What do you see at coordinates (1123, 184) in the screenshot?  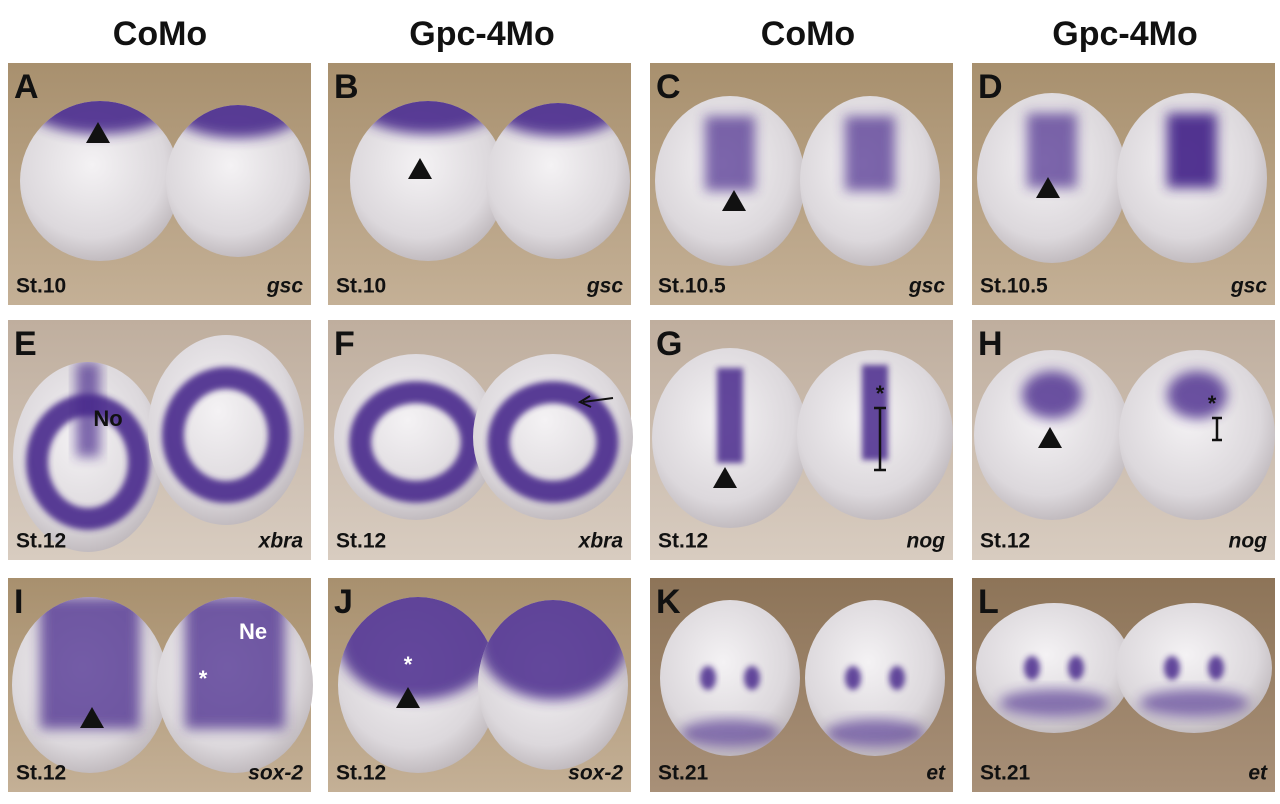 I see `panel: D St.10.5 gsc` at bounding box center [1123, 184].